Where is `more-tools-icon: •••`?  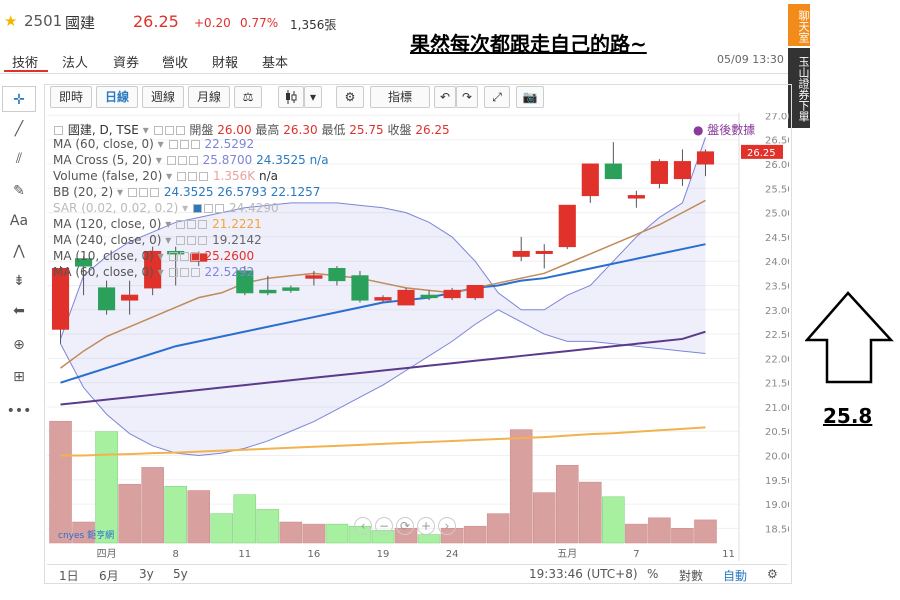
more-tools-icon: ••• is located at coordinates (19, 411).